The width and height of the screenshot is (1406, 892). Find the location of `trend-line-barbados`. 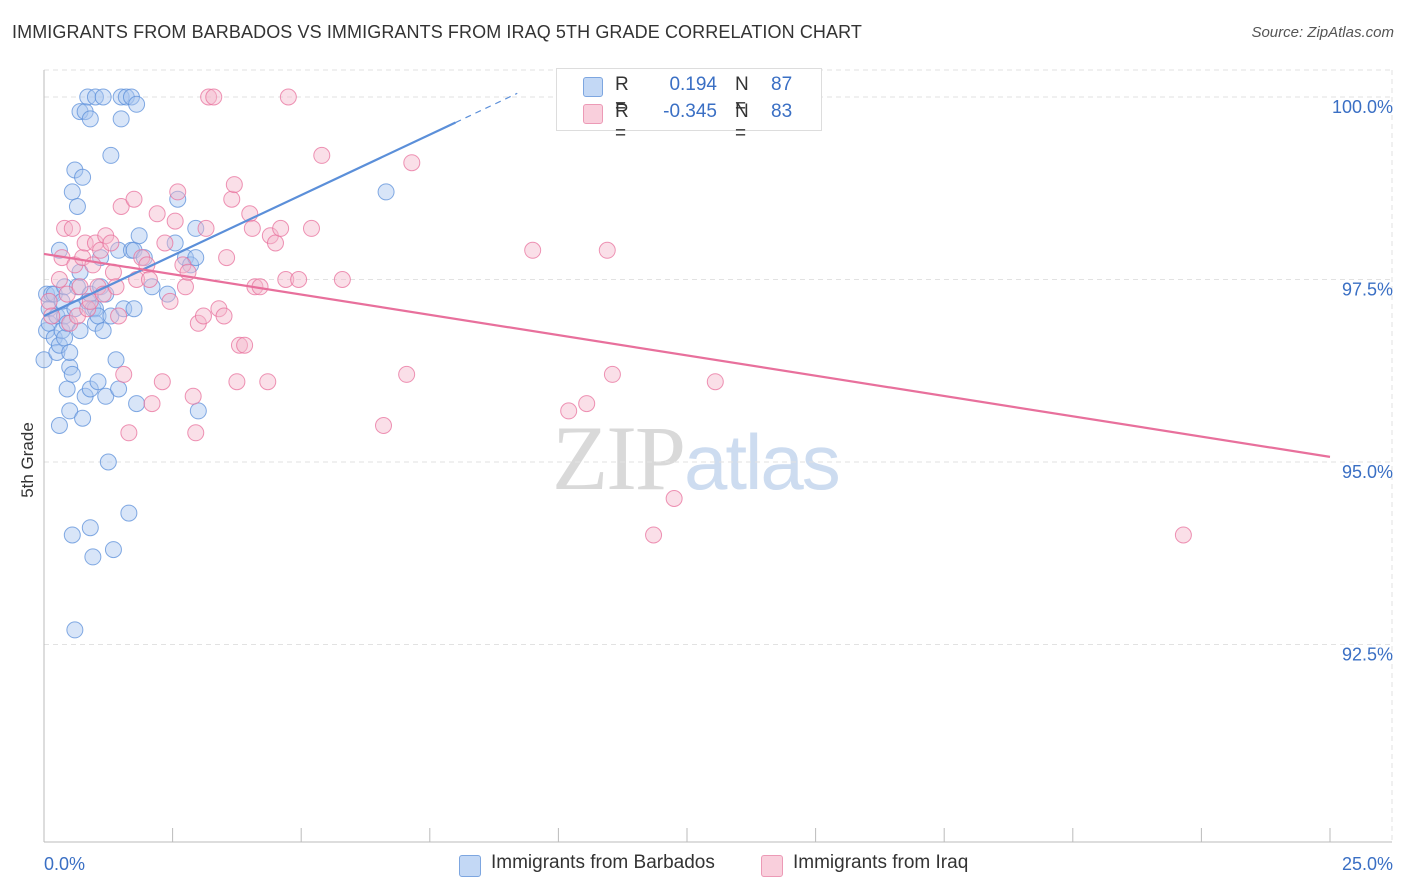

trend-line-barbados is located at coordinates (249, 219).